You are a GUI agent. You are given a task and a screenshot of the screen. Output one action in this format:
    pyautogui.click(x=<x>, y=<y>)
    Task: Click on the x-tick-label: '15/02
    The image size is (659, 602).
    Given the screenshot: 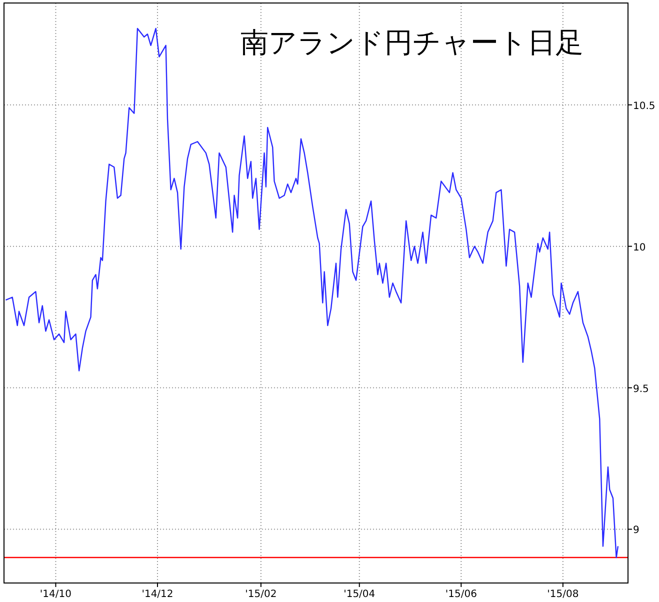 What is the action you would take?
    pyautogui.click(x=261, y=594)
    